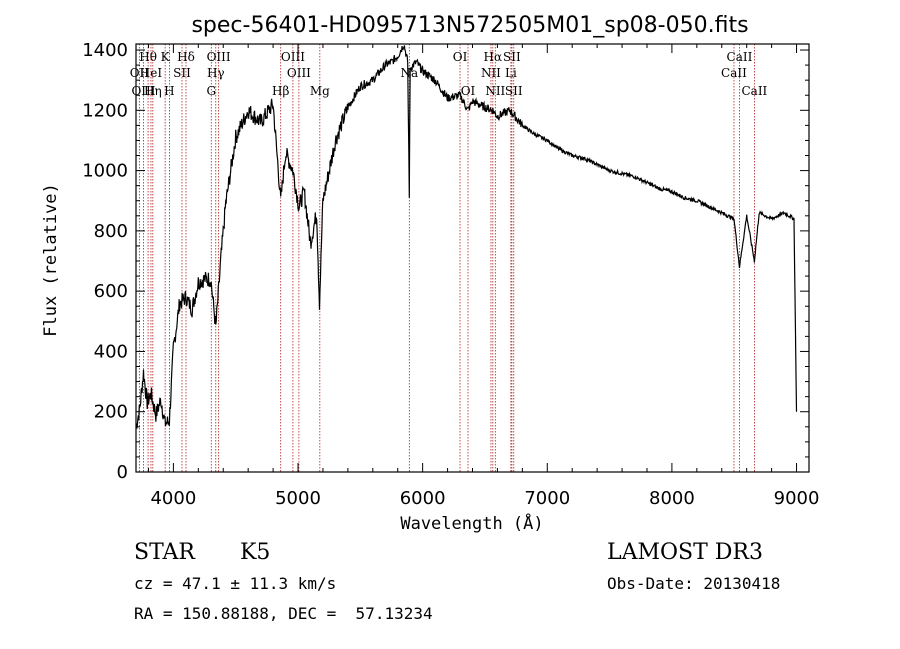 This screenshot has height=649, width=900. I want to click on redshift-velocity: cz = 47.1 ± 11.3 km/s, so click(235, 583).